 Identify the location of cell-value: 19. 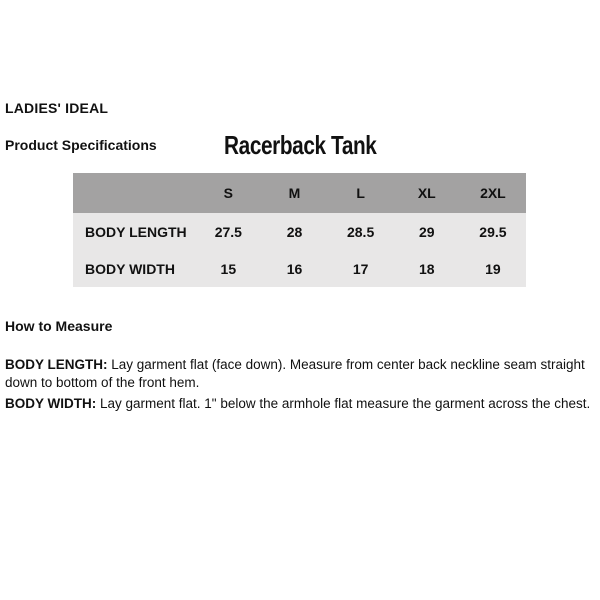
(492, 268).